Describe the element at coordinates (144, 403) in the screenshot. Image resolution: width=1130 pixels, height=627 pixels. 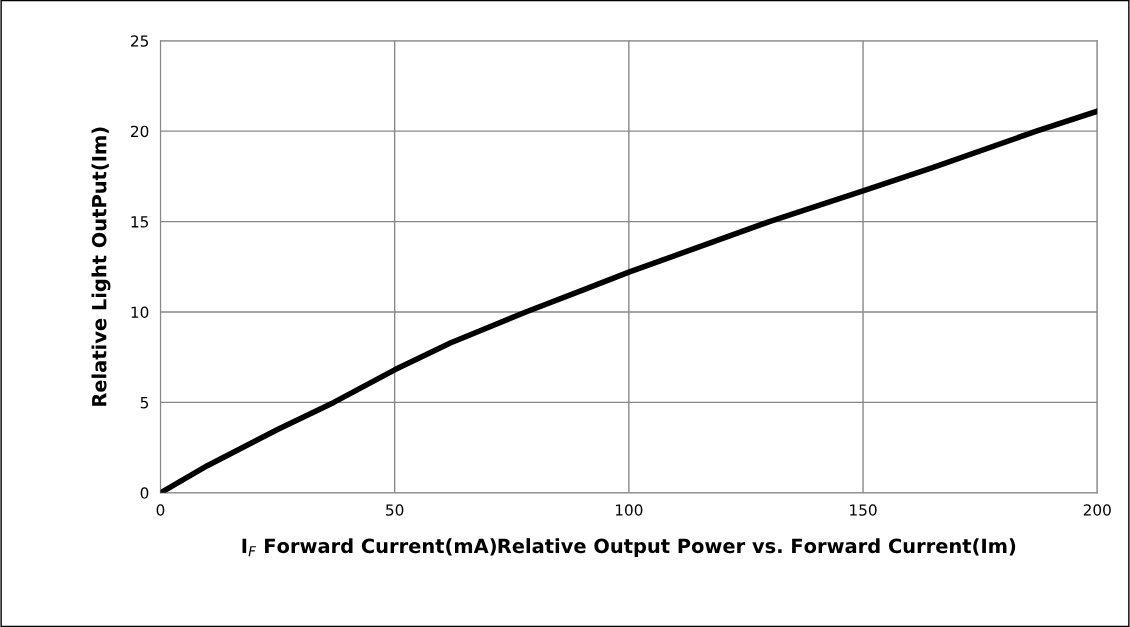
I see `y-tick-label: 5` at that location.